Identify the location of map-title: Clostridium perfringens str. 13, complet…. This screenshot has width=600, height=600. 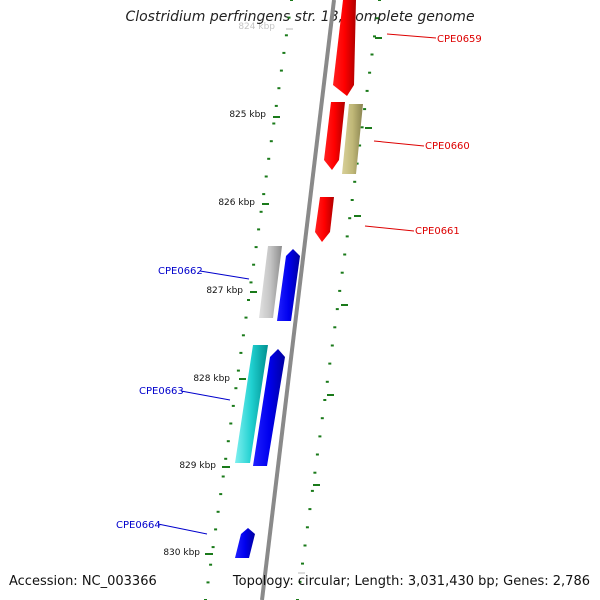
(300, 17).